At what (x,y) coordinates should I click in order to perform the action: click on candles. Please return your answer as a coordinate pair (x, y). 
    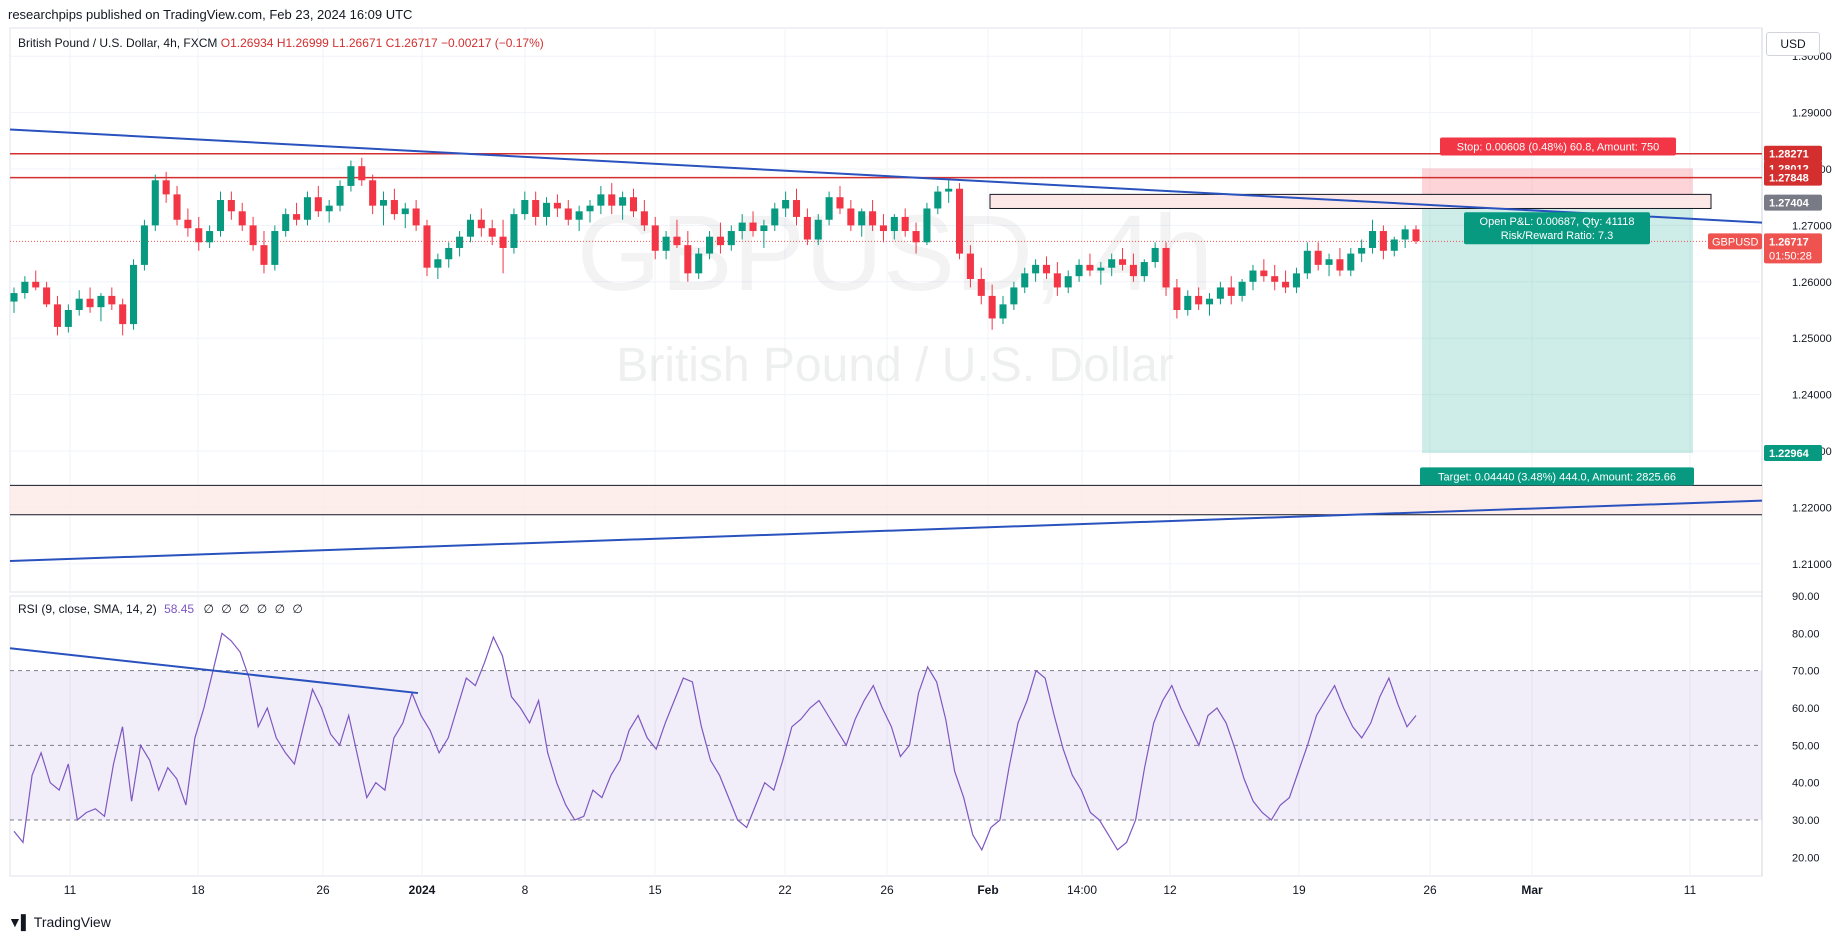
    Looking at the image, I should click on (715, 246).